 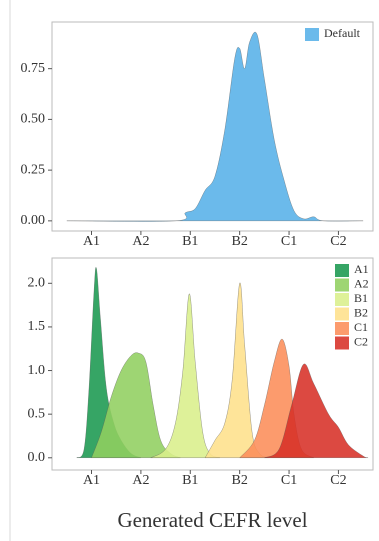 I want to click on legend-label: C1, so click(x=361, y=327).